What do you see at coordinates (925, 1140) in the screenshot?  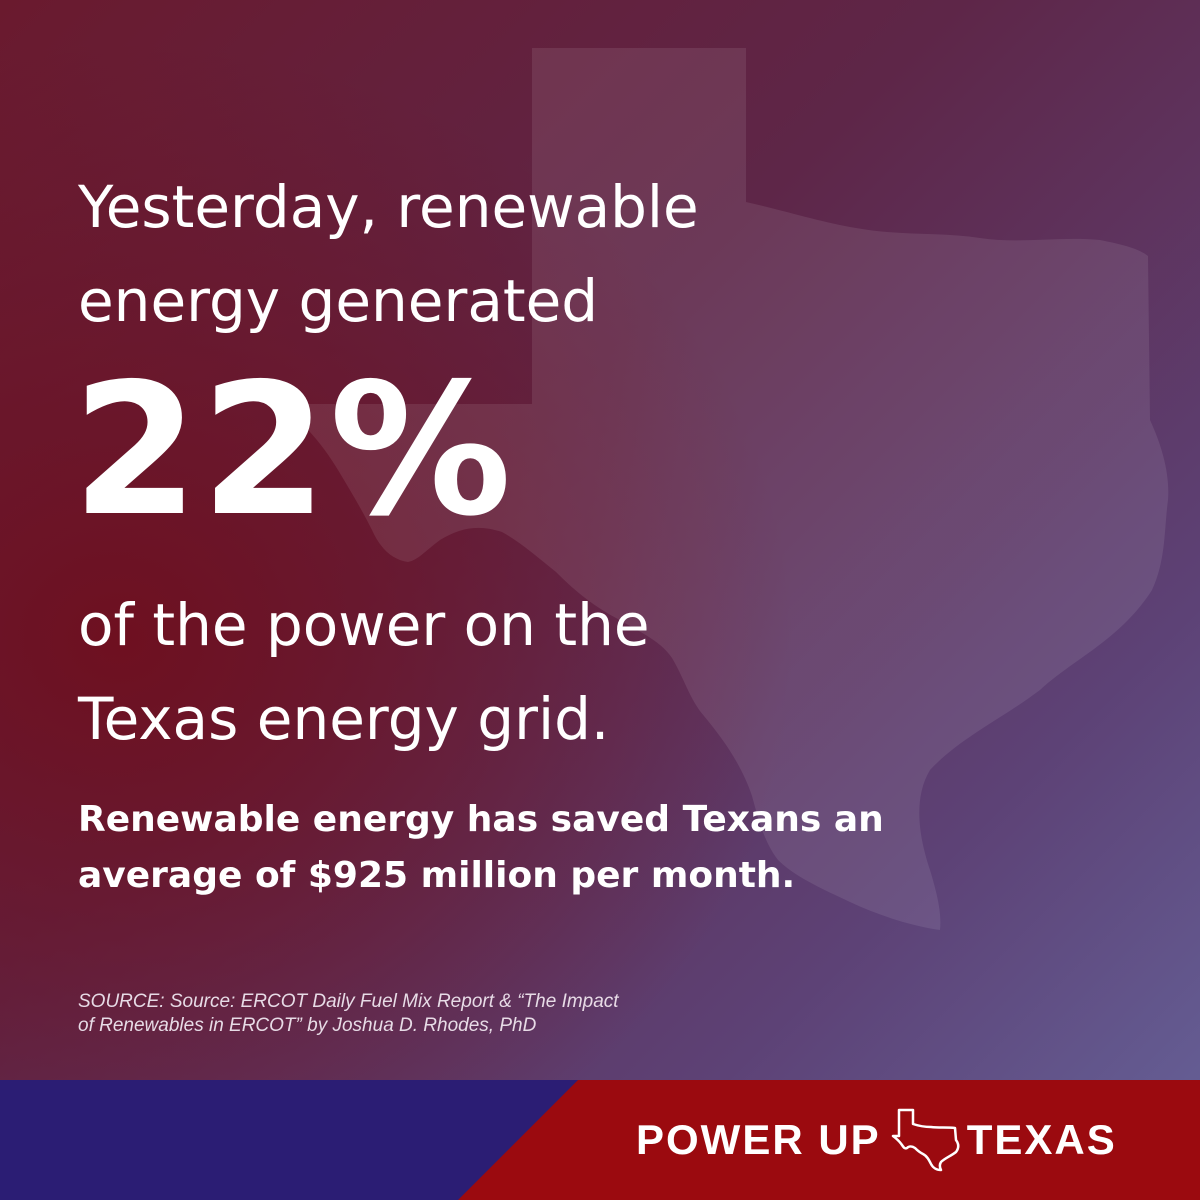 I see `texas-outline-icon` at bounding box center [925, 1140].